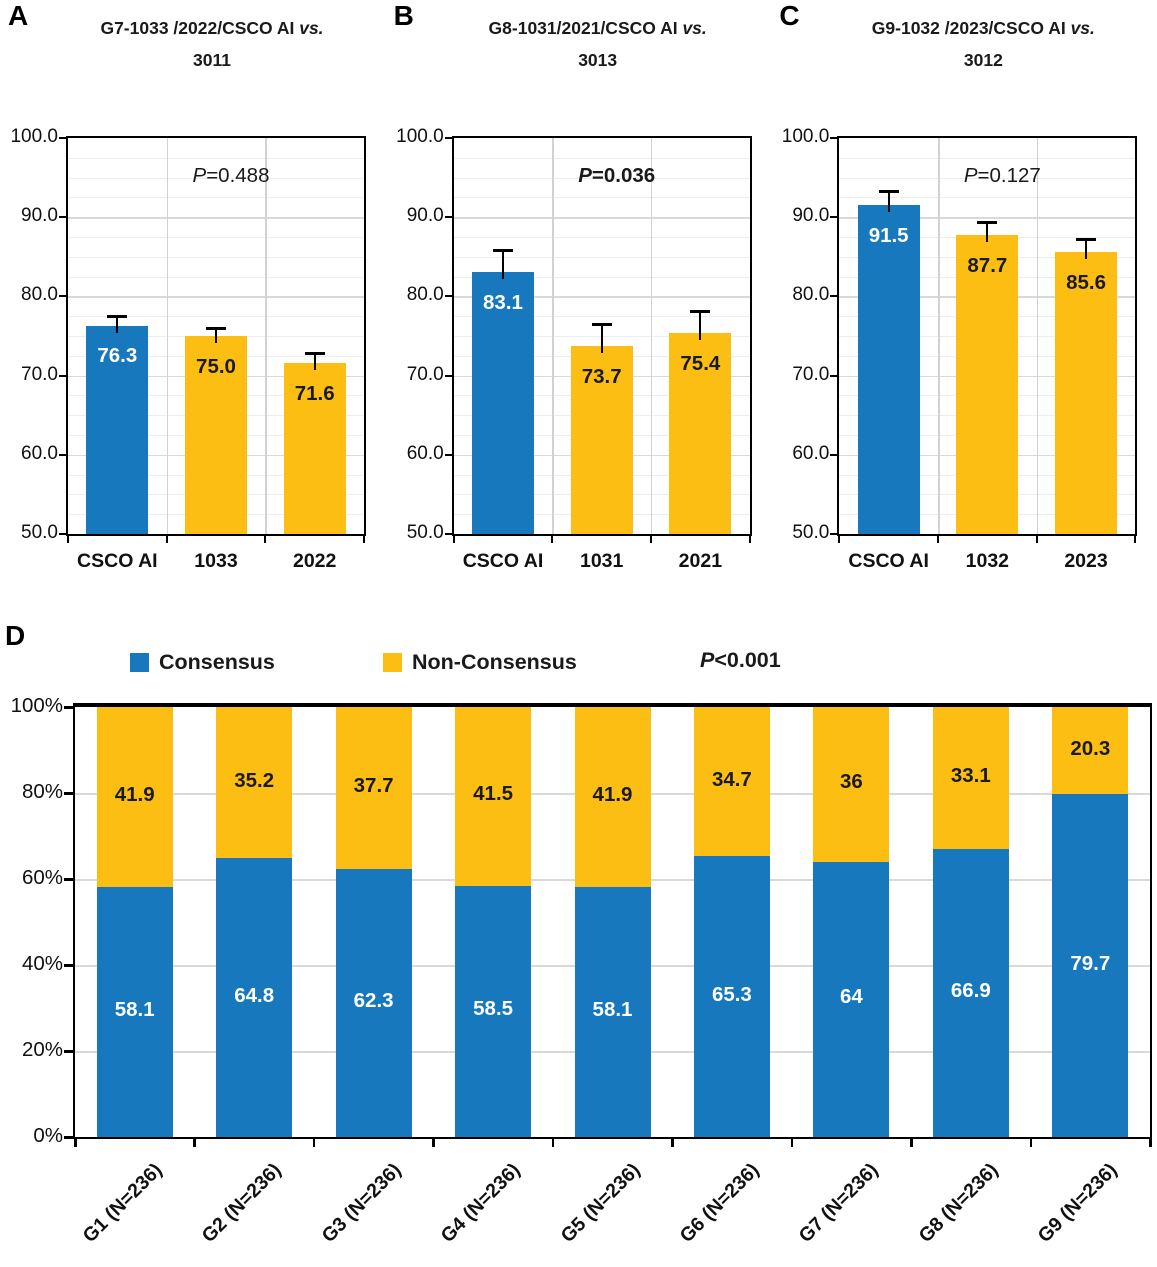 The width and height of the screenshot is (1157, 1267). I want to click on panel-a-title-line2: 3011, so click(212, 60).